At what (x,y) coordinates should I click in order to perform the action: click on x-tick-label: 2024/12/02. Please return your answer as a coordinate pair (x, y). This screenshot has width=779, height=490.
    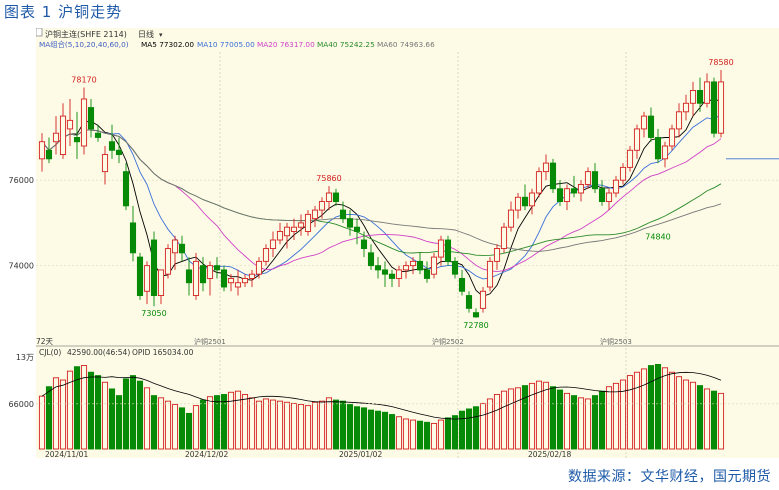
    Looking at the image, I should click on (206, 454).